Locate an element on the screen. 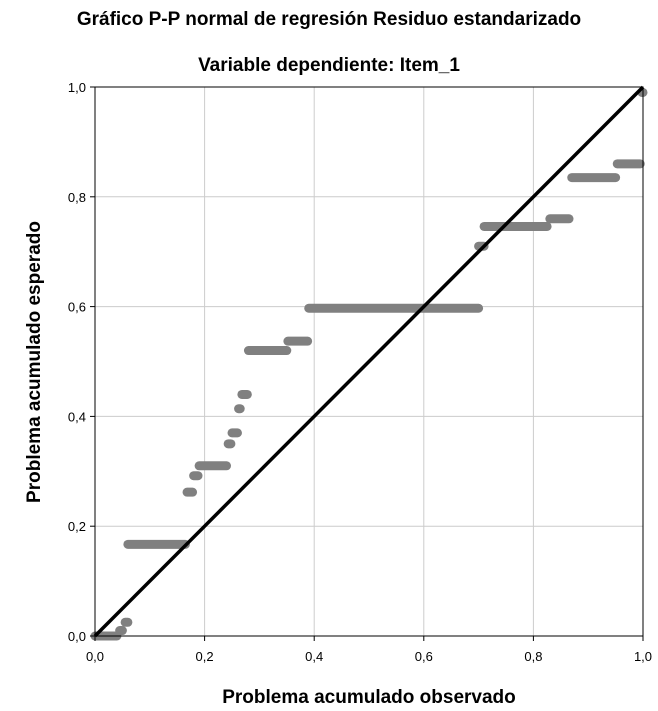  y-tick-label: 0,4 is located at coordinates (77, 416).